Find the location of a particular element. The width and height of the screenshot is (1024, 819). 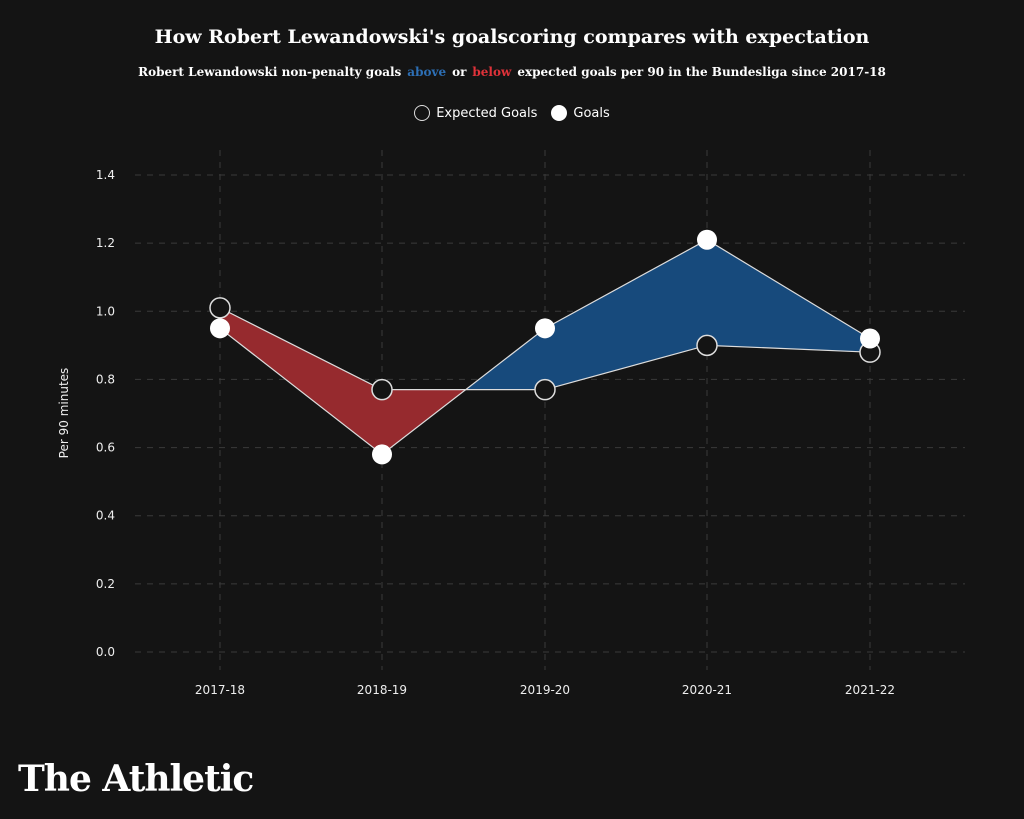

y-tick-label: 0.2 is located at coordinates (105, 584).